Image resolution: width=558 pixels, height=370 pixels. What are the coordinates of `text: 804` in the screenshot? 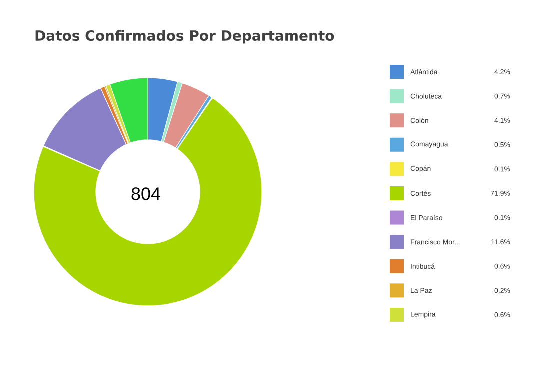 It's located at (146, 194).